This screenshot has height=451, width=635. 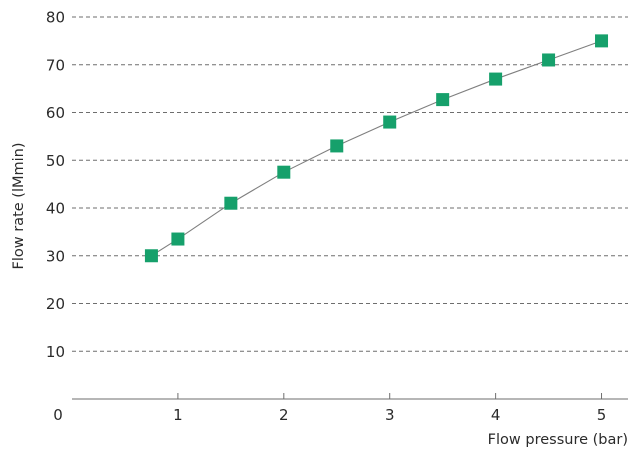 What do you see at coordinates (55, 161) in the screenshot?
I see `y-tick-label: 50` at bounding box center [55, 161].